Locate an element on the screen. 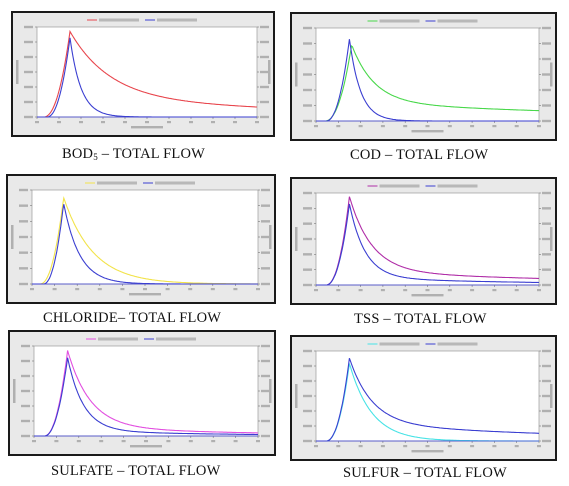  chart-svg-tss is located at coordinates (424, 240).